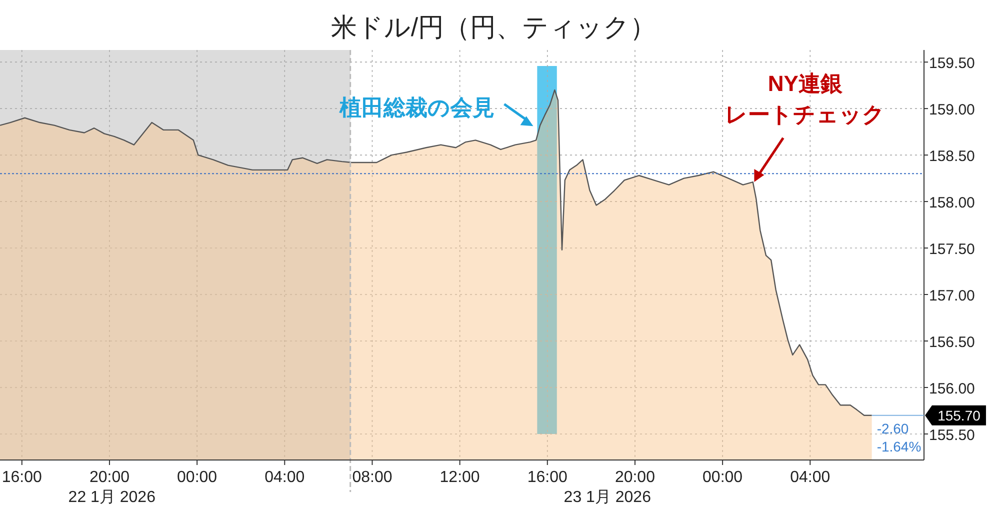 The width and height of the screenshot is (987, 532). Describe the element at coordinates (952, 249) in the screenshot. I see `y-tick-label: 157.50` at that location.